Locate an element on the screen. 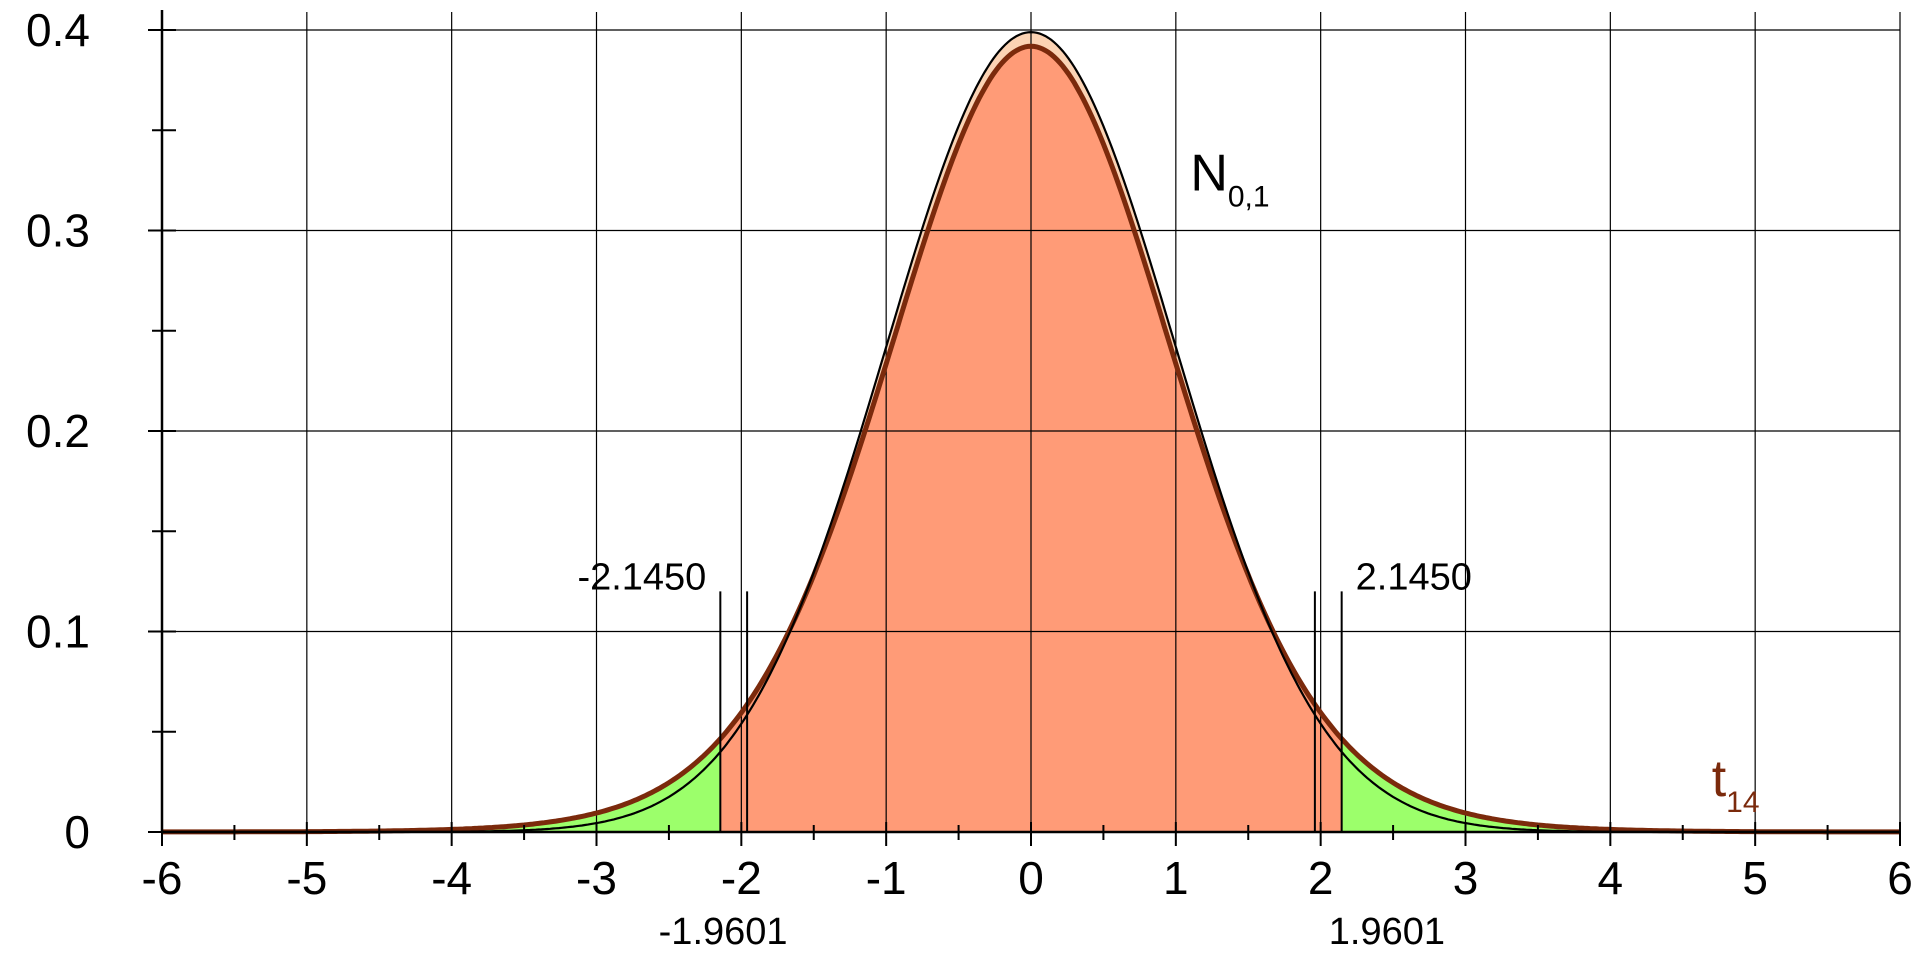 Image resolution: width=1925 pixels, height=956 pixels. x-tick-label: -5 is located at coordinates (306, 878).